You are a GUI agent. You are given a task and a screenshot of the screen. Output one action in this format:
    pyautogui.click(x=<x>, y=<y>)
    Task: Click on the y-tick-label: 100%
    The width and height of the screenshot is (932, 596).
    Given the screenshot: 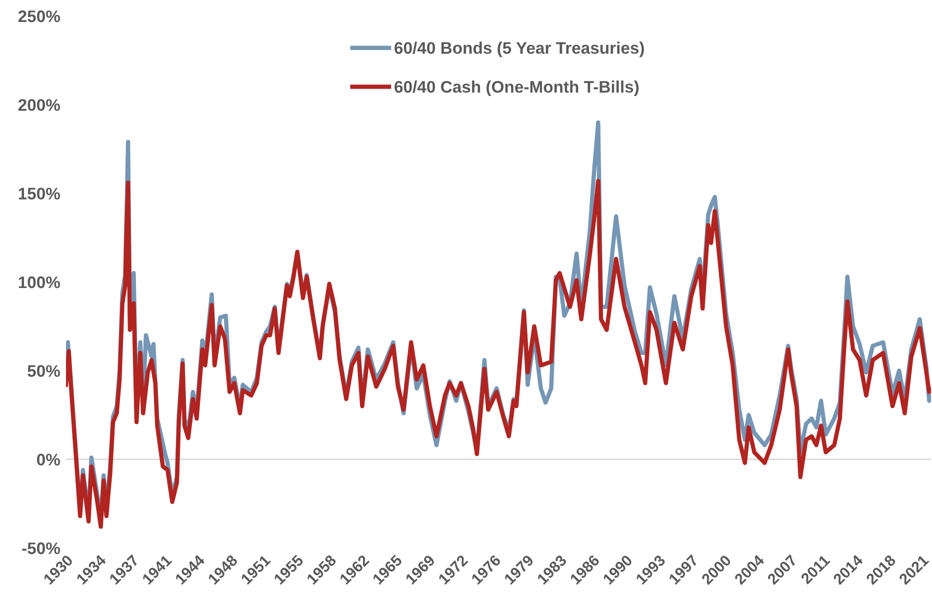 What is the action you would take?
    pyautogui.click(x=39, y=282)
    